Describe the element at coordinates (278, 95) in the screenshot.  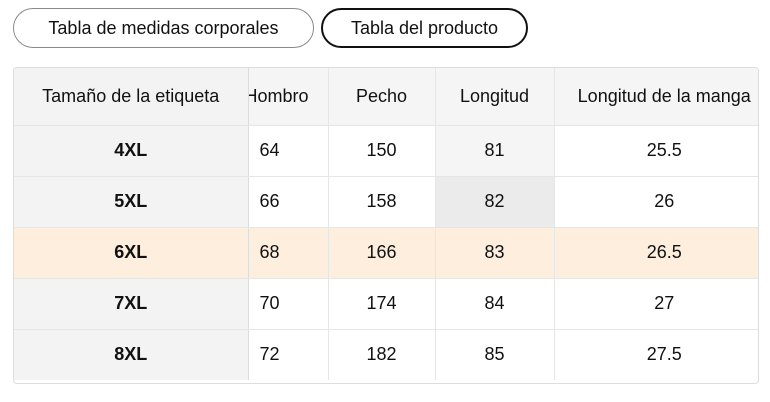
I see `column-header-shoulder-text: Hombro` at that location.